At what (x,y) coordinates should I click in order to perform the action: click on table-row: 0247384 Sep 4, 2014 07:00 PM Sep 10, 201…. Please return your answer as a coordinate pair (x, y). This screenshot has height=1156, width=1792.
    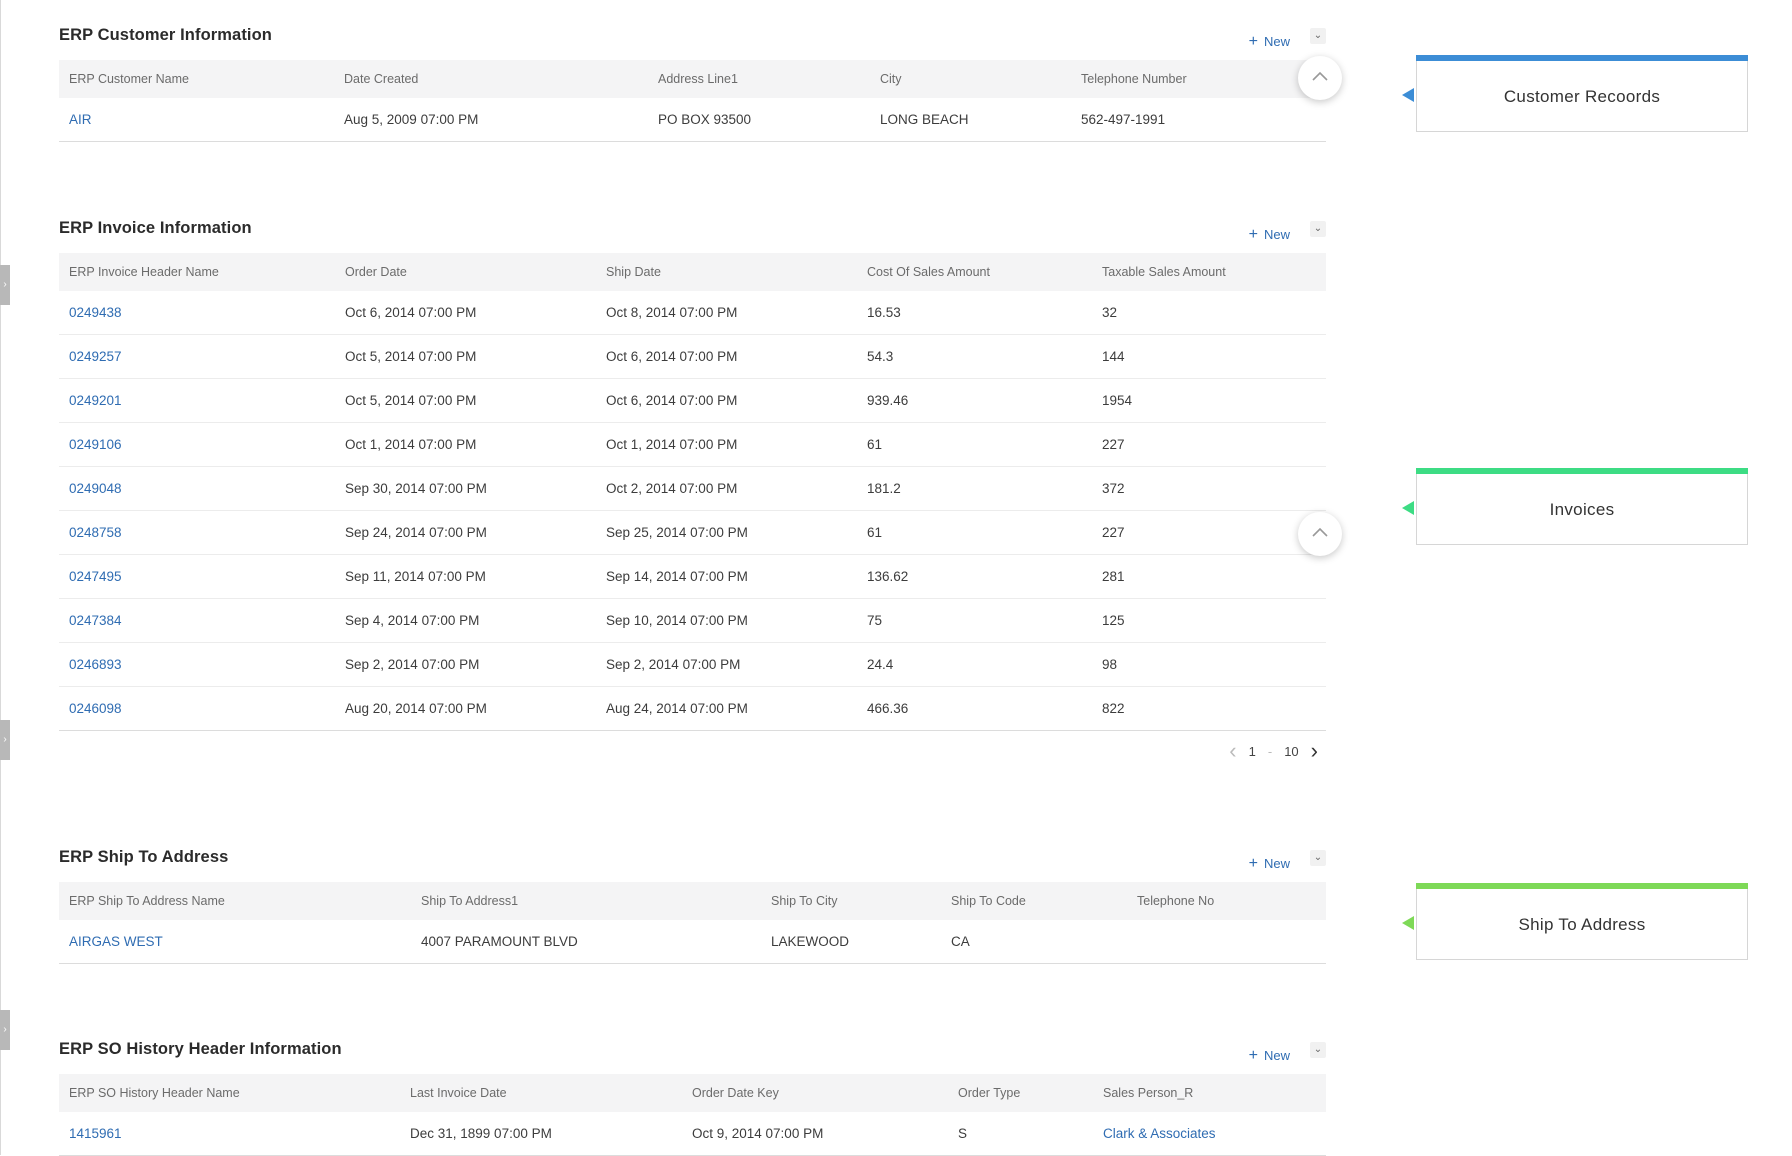
    Looking at the image, I should click on (692, 620).